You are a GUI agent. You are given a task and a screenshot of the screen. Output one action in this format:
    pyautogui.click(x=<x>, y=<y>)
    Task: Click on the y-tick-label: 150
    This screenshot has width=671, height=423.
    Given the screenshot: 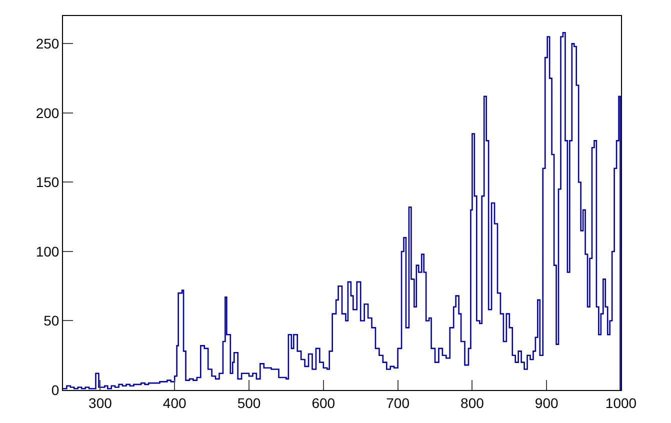 What is the action you would take?
    pyautogui.click(x=48, y=182)
    